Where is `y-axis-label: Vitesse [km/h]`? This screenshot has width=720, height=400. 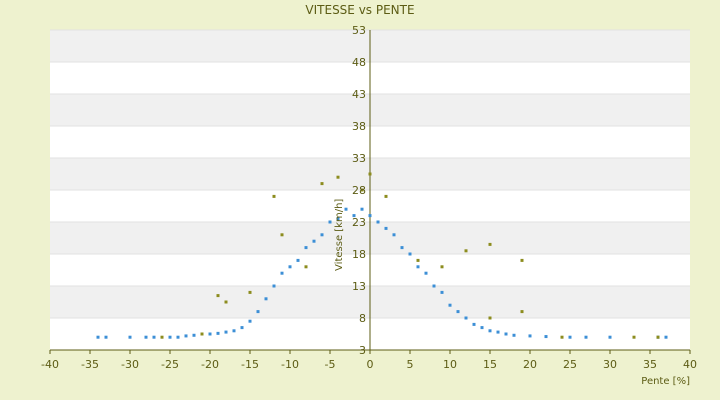 y-axis-label: Vitesse [km/h] is located at coordinates (339, 235).